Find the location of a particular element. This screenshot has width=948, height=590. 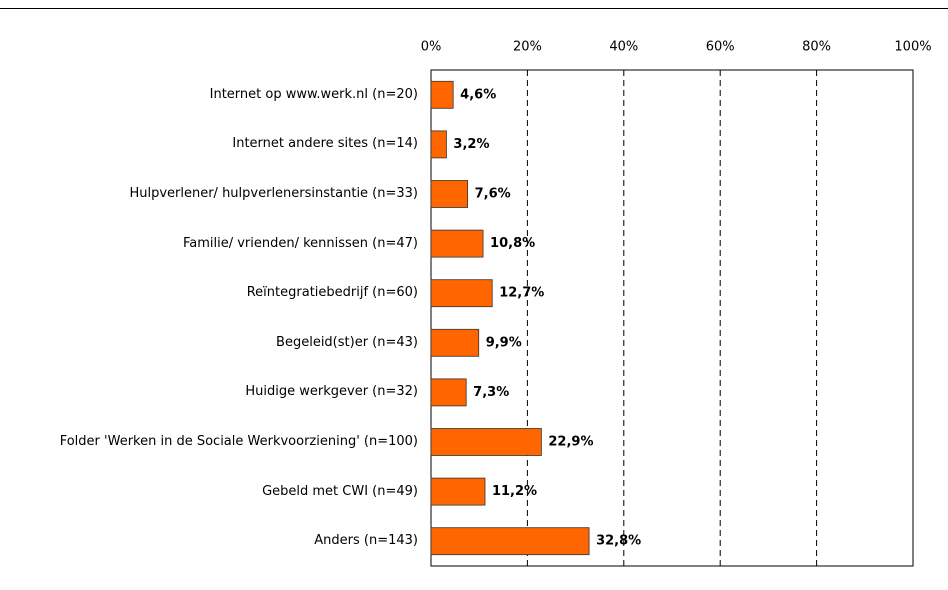

y-tick-label: Gebeld met CWI (n=49) is located at coordinates (340, 491).